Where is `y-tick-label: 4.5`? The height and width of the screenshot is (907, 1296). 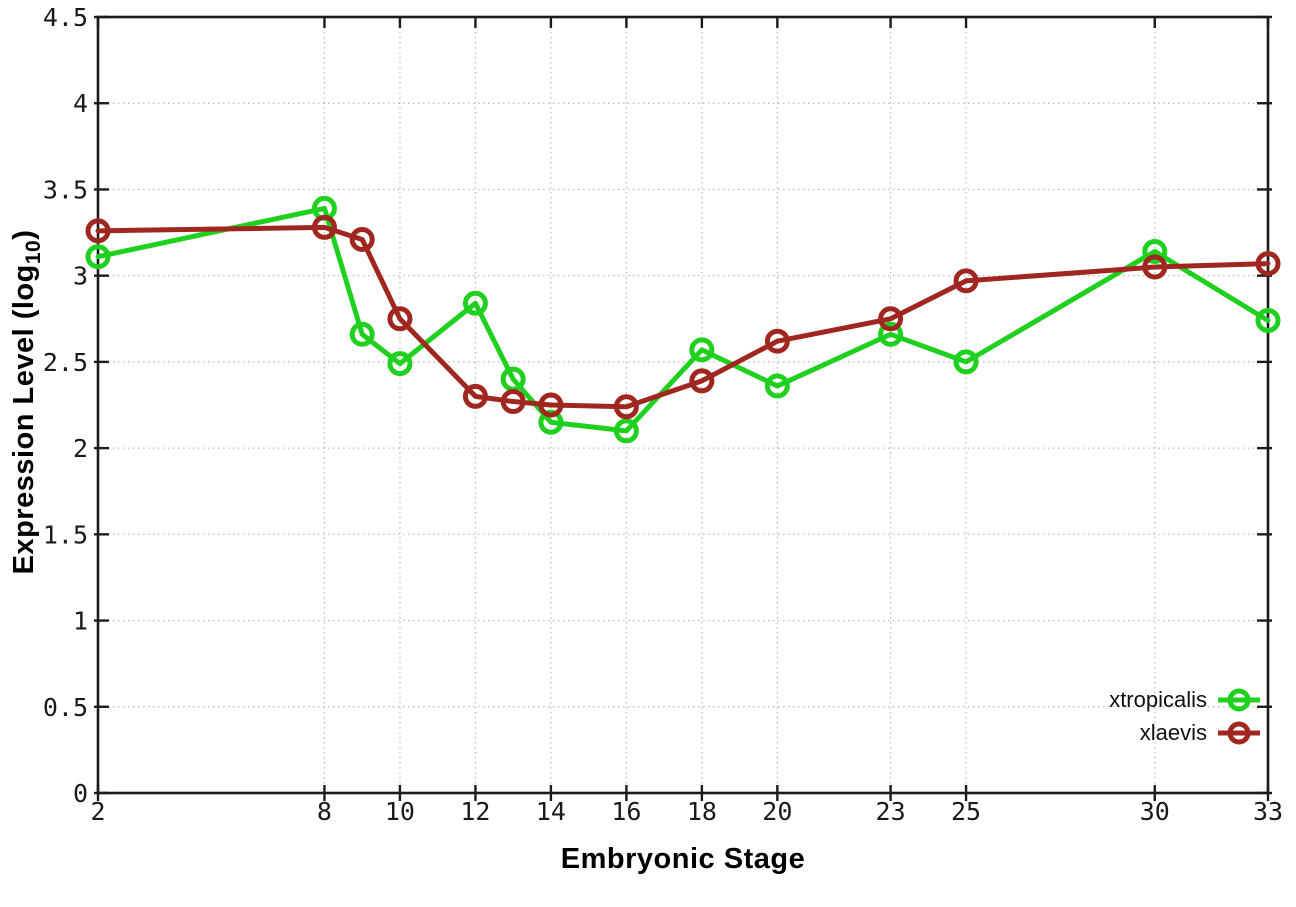
y-tick-label: 4.5 is located at coordinates (65, 17).